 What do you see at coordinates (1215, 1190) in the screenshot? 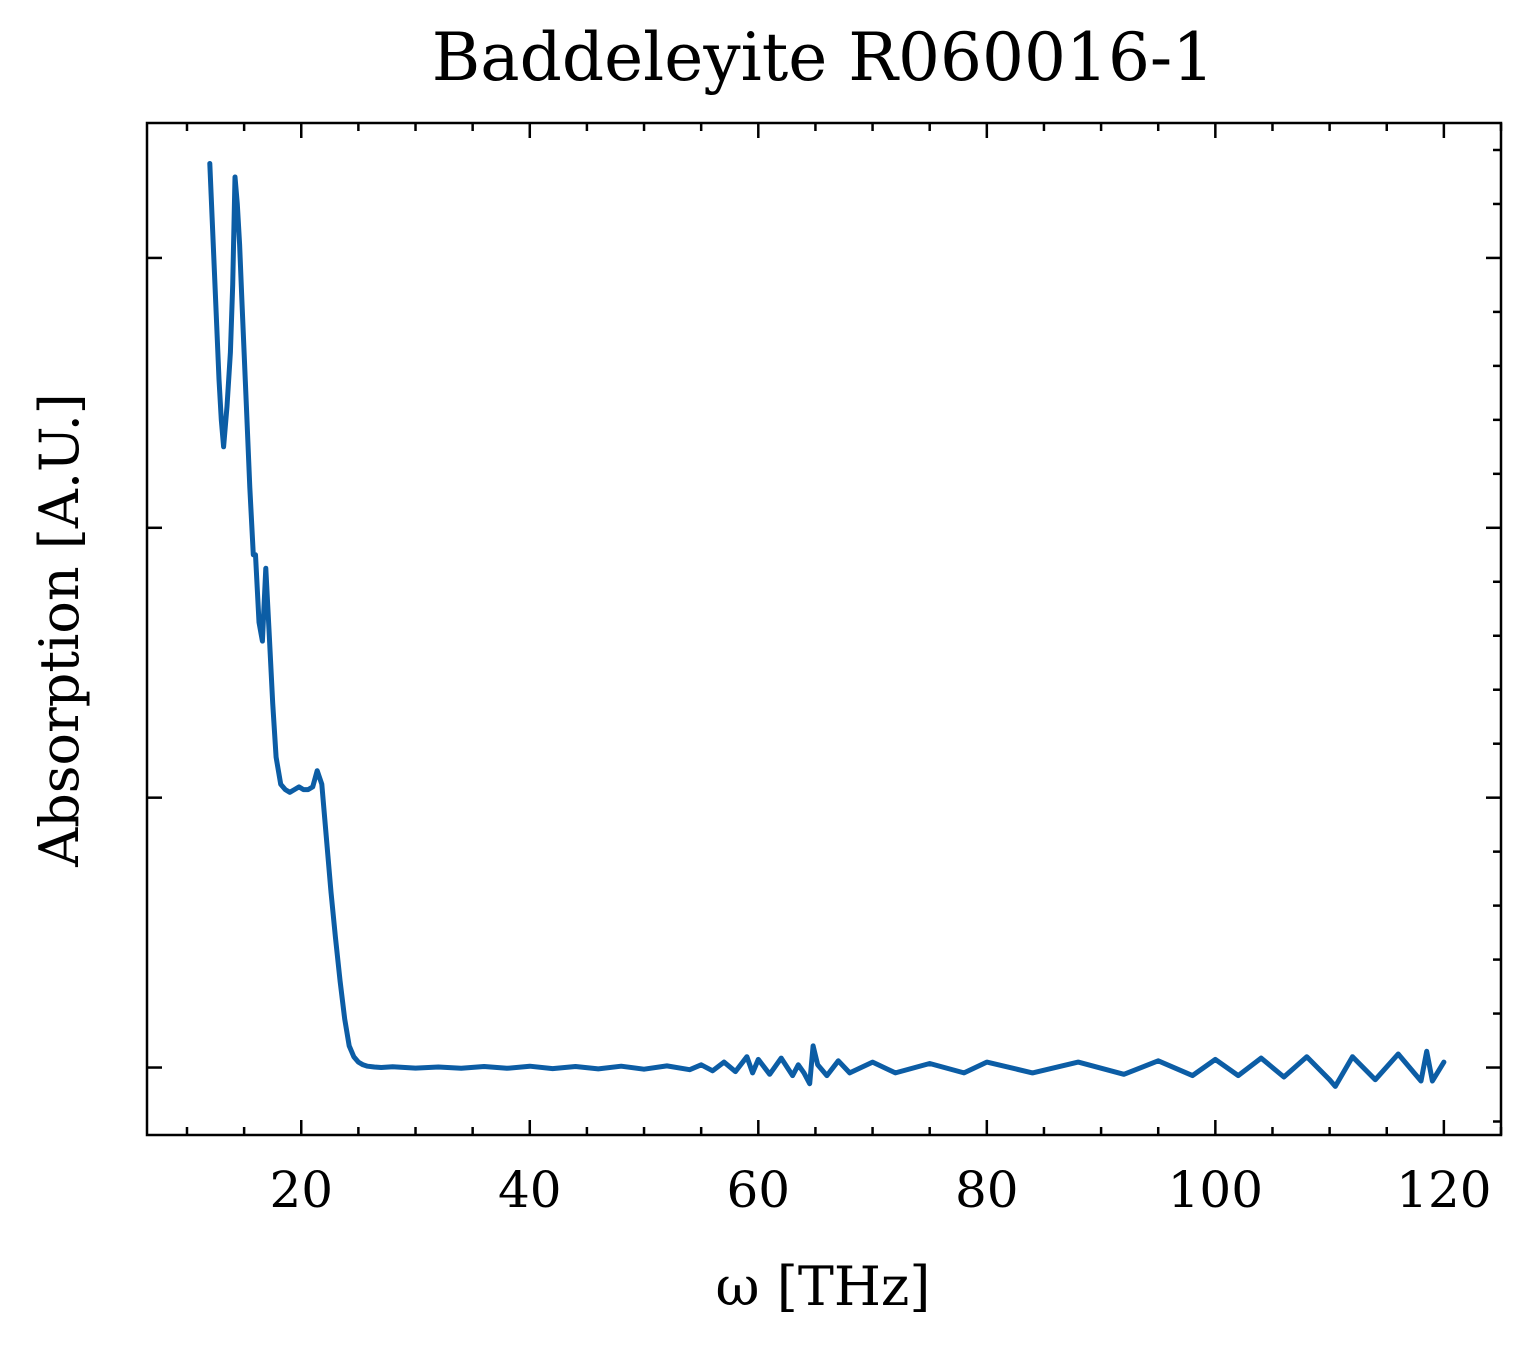
I see `x-tick-label: 100` at bounding box center [1215, 1190].